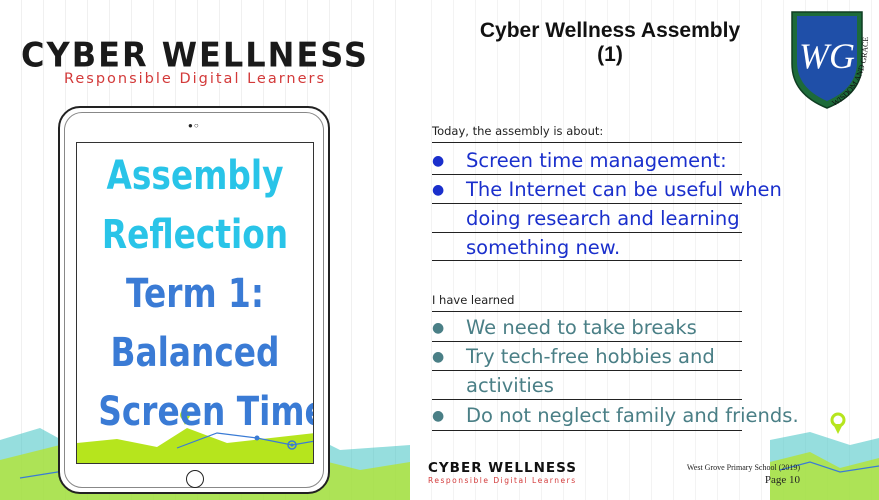 This screenshot has height=500, width=879. I want to click on school-crest-logo: WG WISDOM AND GRACE, so click(830, 60).